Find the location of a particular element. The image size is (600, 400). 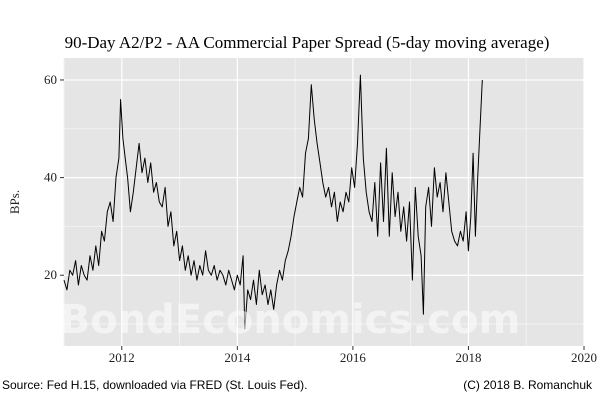

x-tick-label: 2020 is located at coordinates (584, 357).